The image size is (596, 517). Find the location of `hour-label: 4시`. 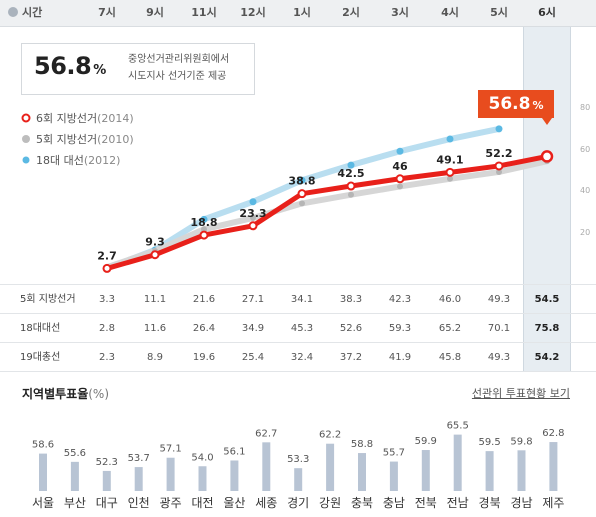

hour-label: 4시 is located at coordinates (450, 12).